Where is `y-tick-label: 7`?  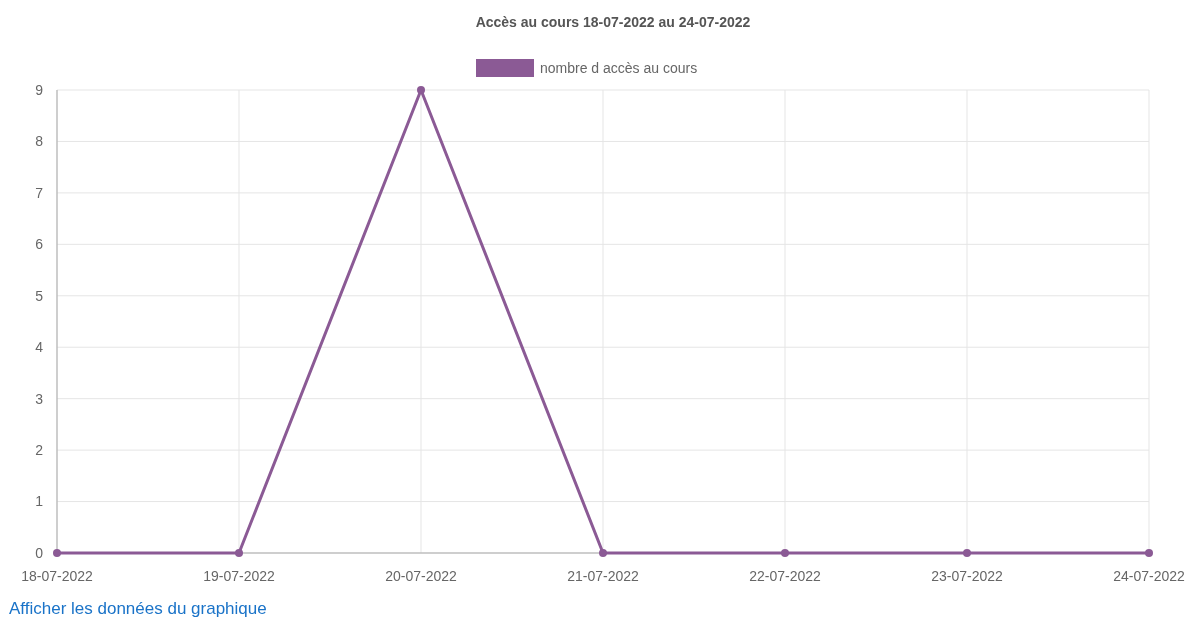
y-tick-label: 7 is located at coordinates (39, 192).